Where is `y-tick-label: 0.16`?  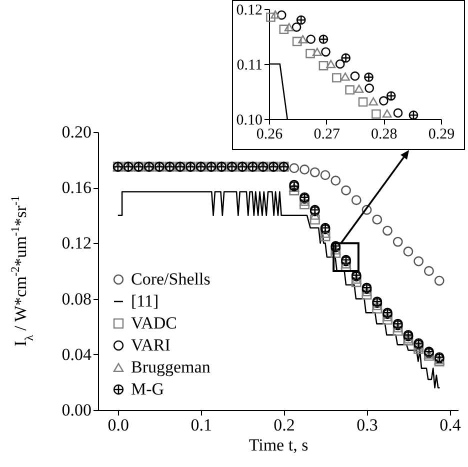 y-tick-label: 0.16 is located at coordinates (77, 188).